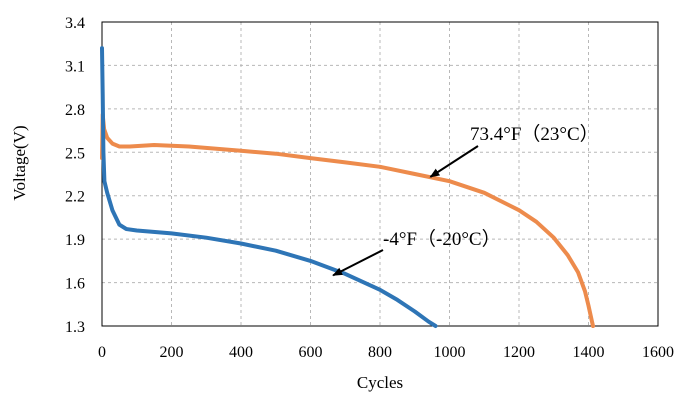 The width and height of the screenshot is (687, 394). Describe the element at coordinates (75, 23) in the screenshot. I see `y-tick-label: 3.4` at that location.